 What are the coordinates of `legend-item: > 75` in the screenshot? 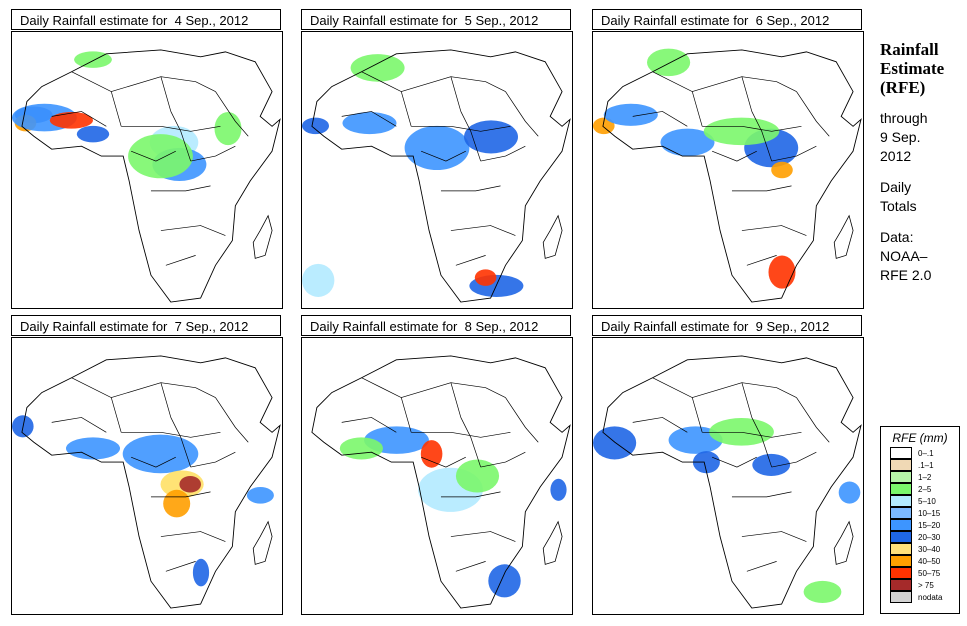 It's located at (924, 584).